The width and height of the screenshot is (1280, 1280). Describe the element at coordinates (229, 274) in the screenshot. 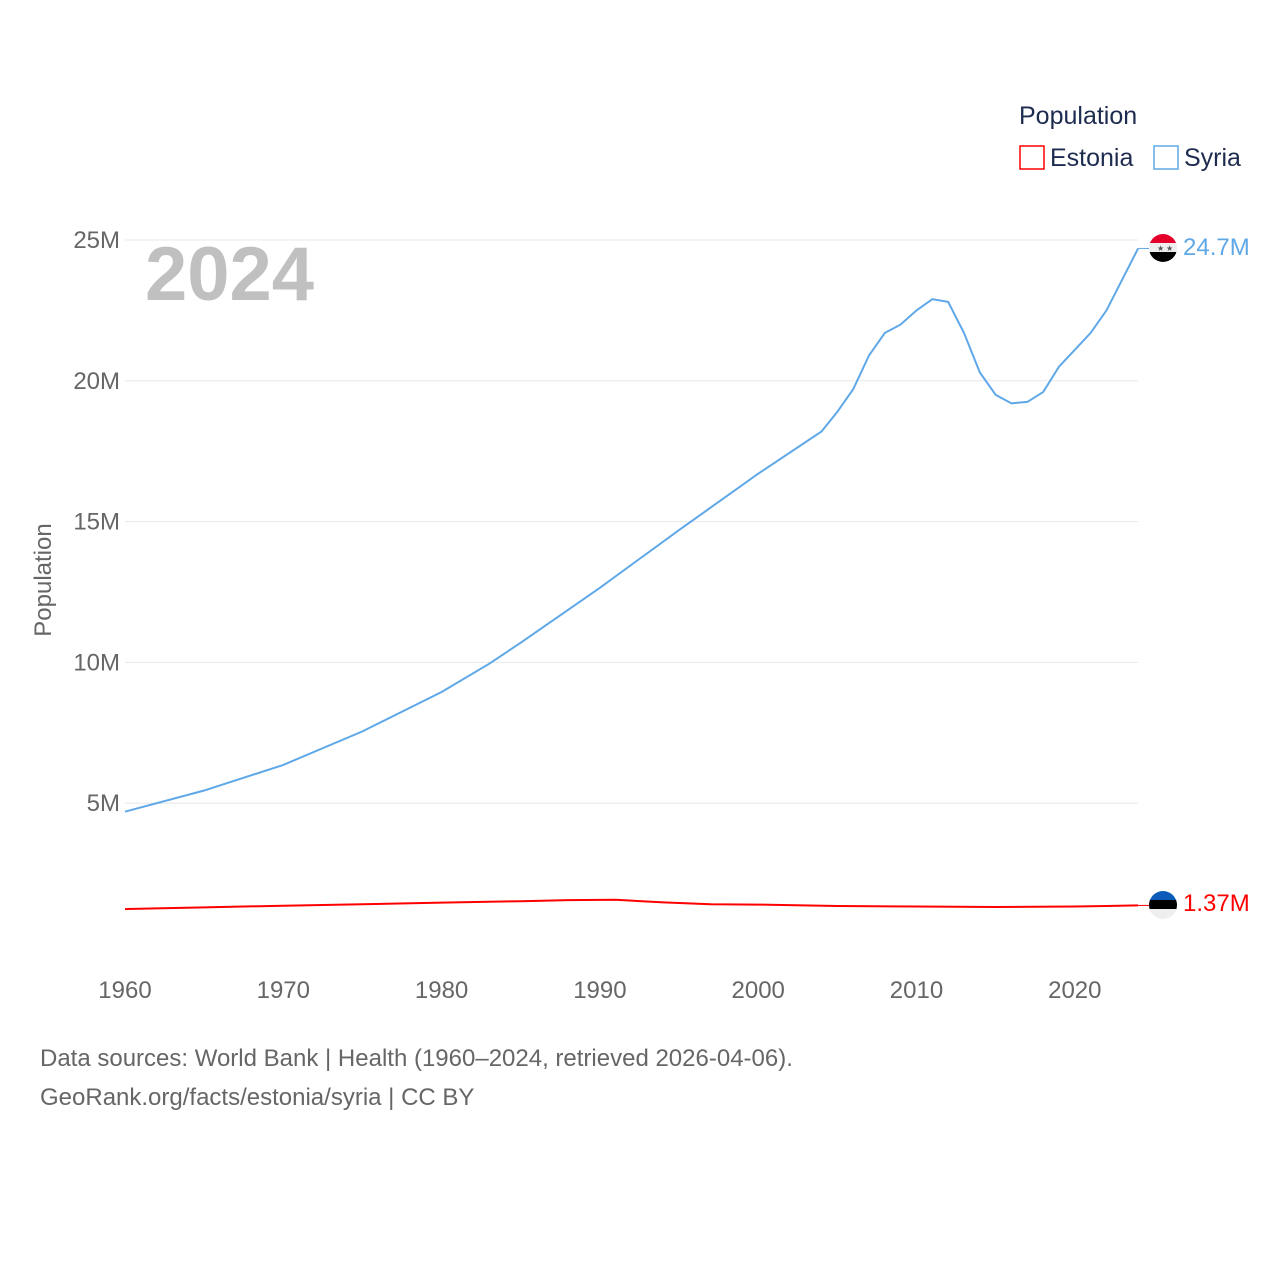

I see `year-watermark: 2024` at that location.